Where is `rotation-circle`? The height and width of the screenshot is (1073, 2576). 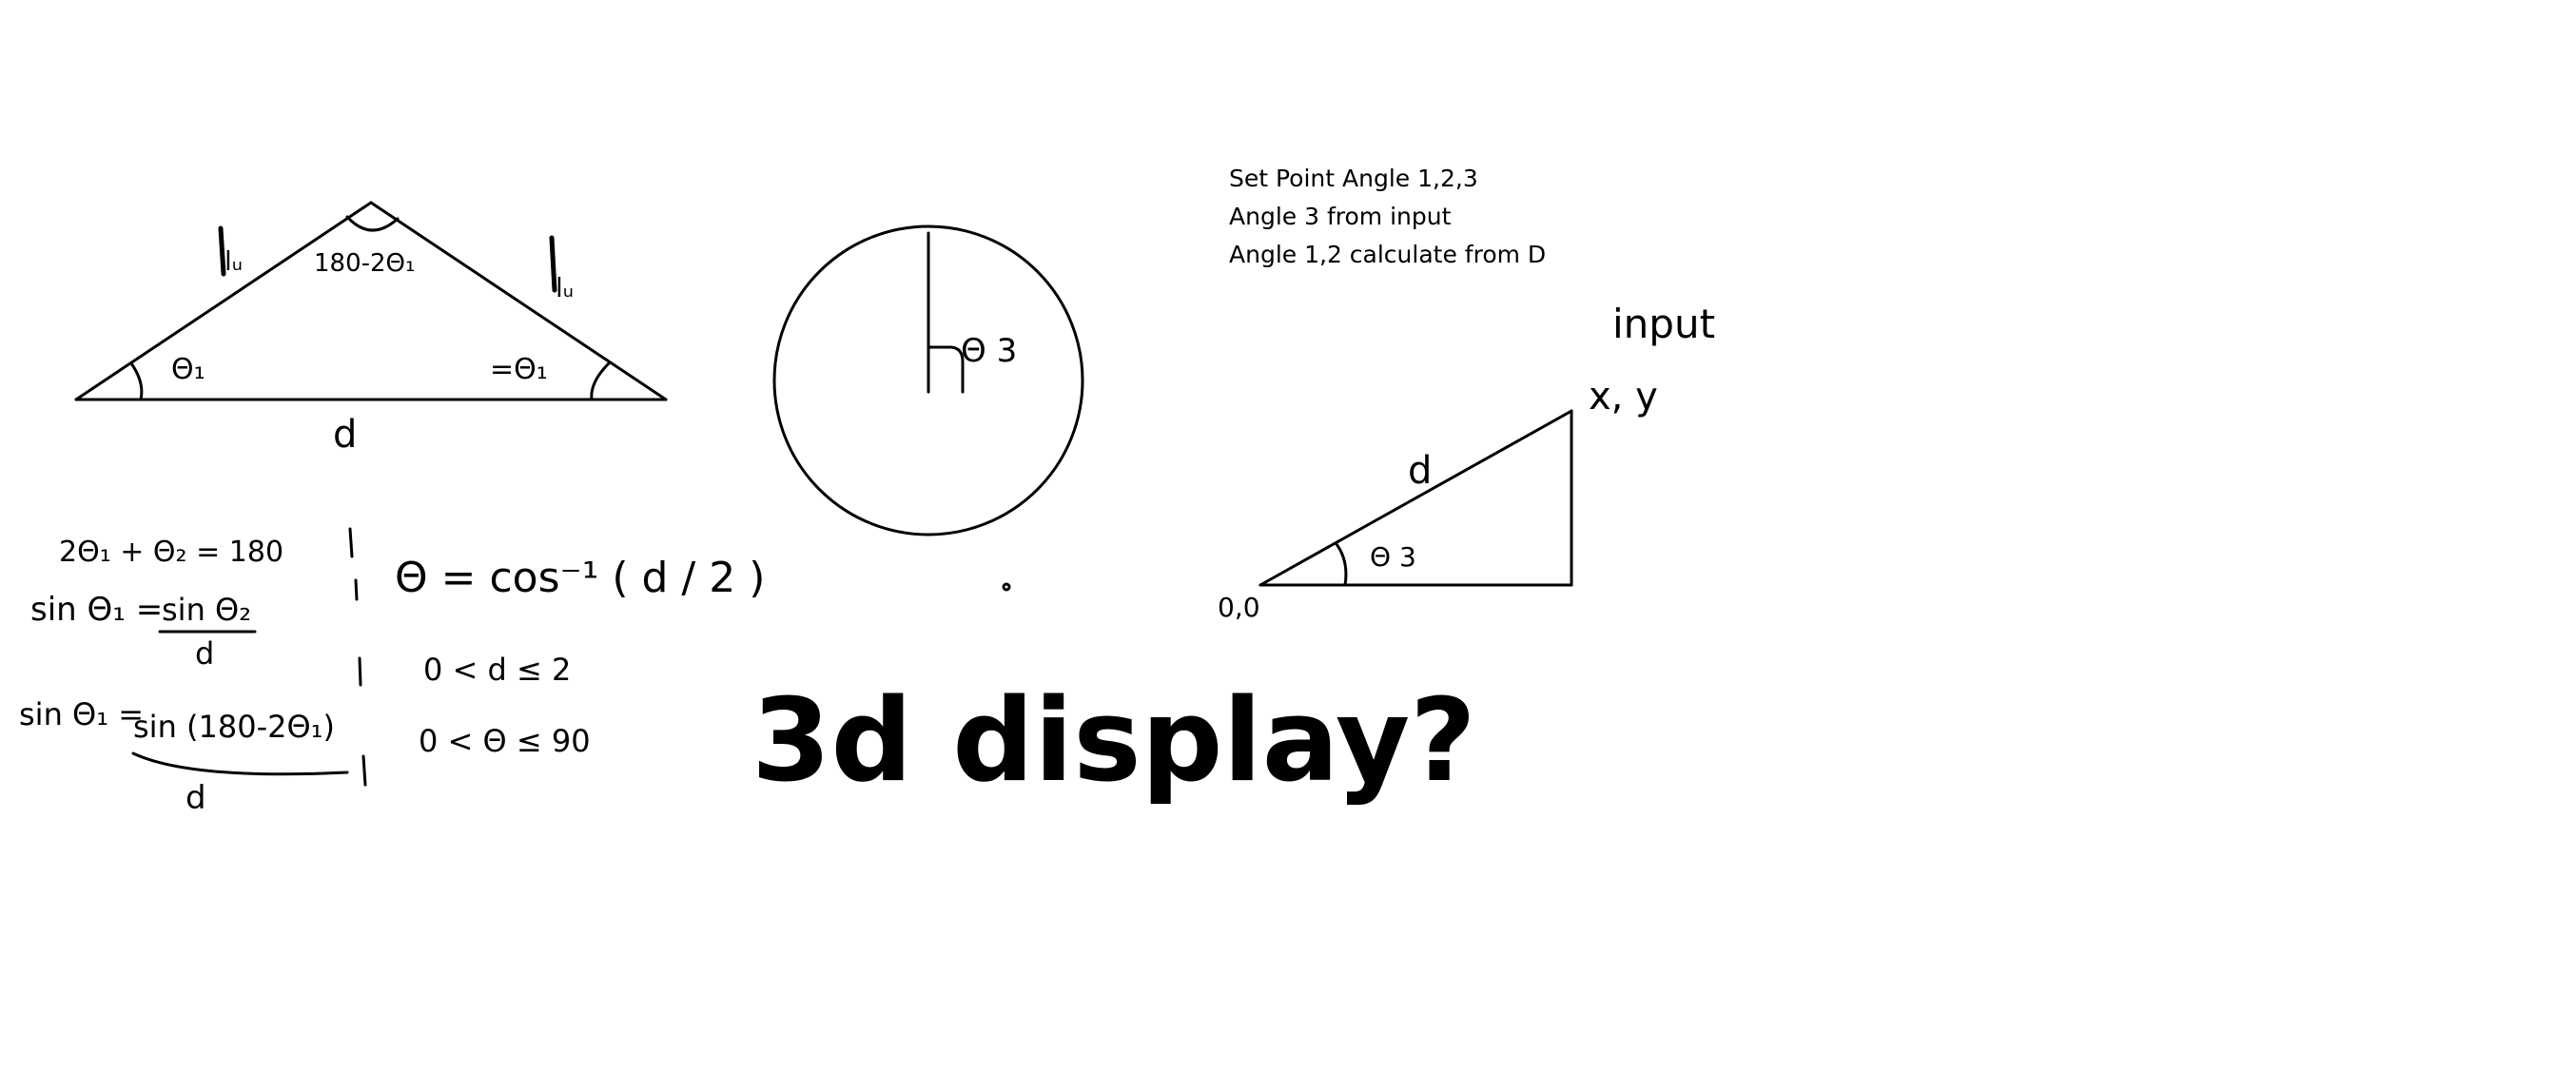
rotation-circle is located at coordinates (928, 408).